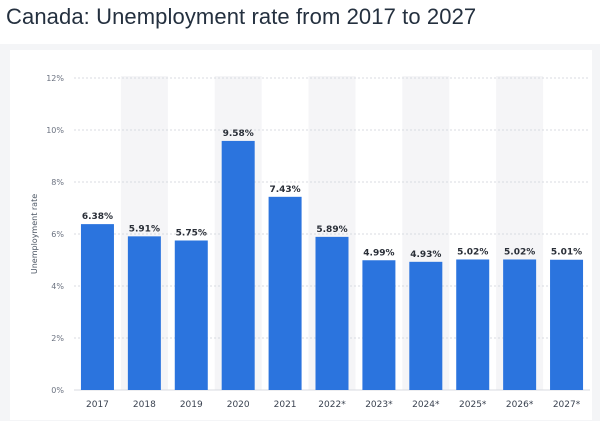 Image resolution: width=600 pixels, height=421 pixels. Describe the element at coordinates (285, 405) in the screenshot. I see `x-tick-label: 2021` at that location.